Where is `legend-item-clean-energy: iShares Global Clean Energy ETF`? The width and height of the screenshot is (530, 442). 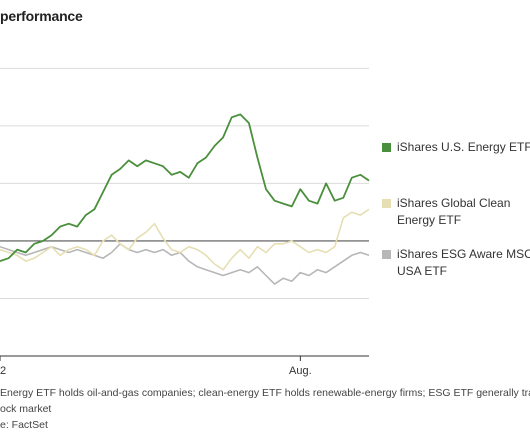 legend-item-clean-energy: iShares Global Clean Energy ETF is located at coordinates (456, 212).